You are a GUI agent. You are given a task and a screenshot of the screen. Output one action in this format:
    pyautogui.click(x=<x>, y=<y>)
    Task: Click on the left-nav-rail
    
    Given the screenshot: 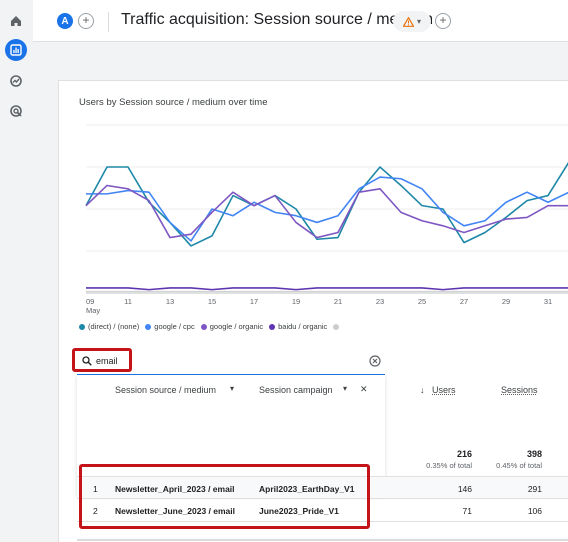 What is the action you would take?
    pyautogui.click(x=16, y=271)
    